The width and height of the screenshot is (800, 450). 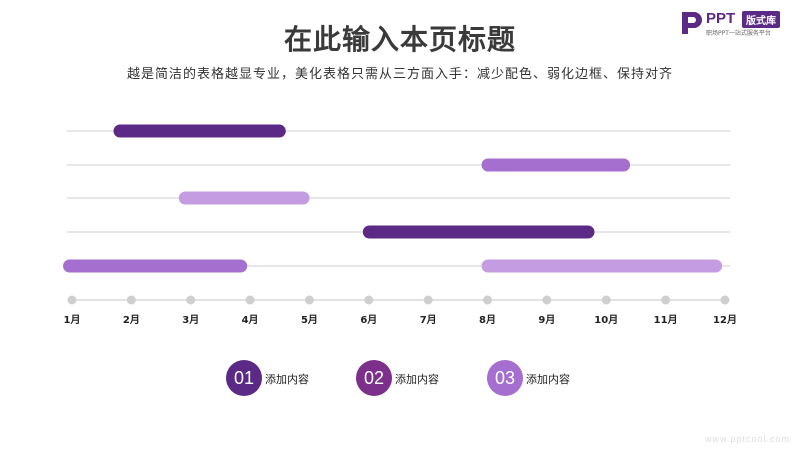 What do you see at coordinates (131, 320) in the screenshot?
I see `x-tick-label: 2月` at bounding box center [131, 320].